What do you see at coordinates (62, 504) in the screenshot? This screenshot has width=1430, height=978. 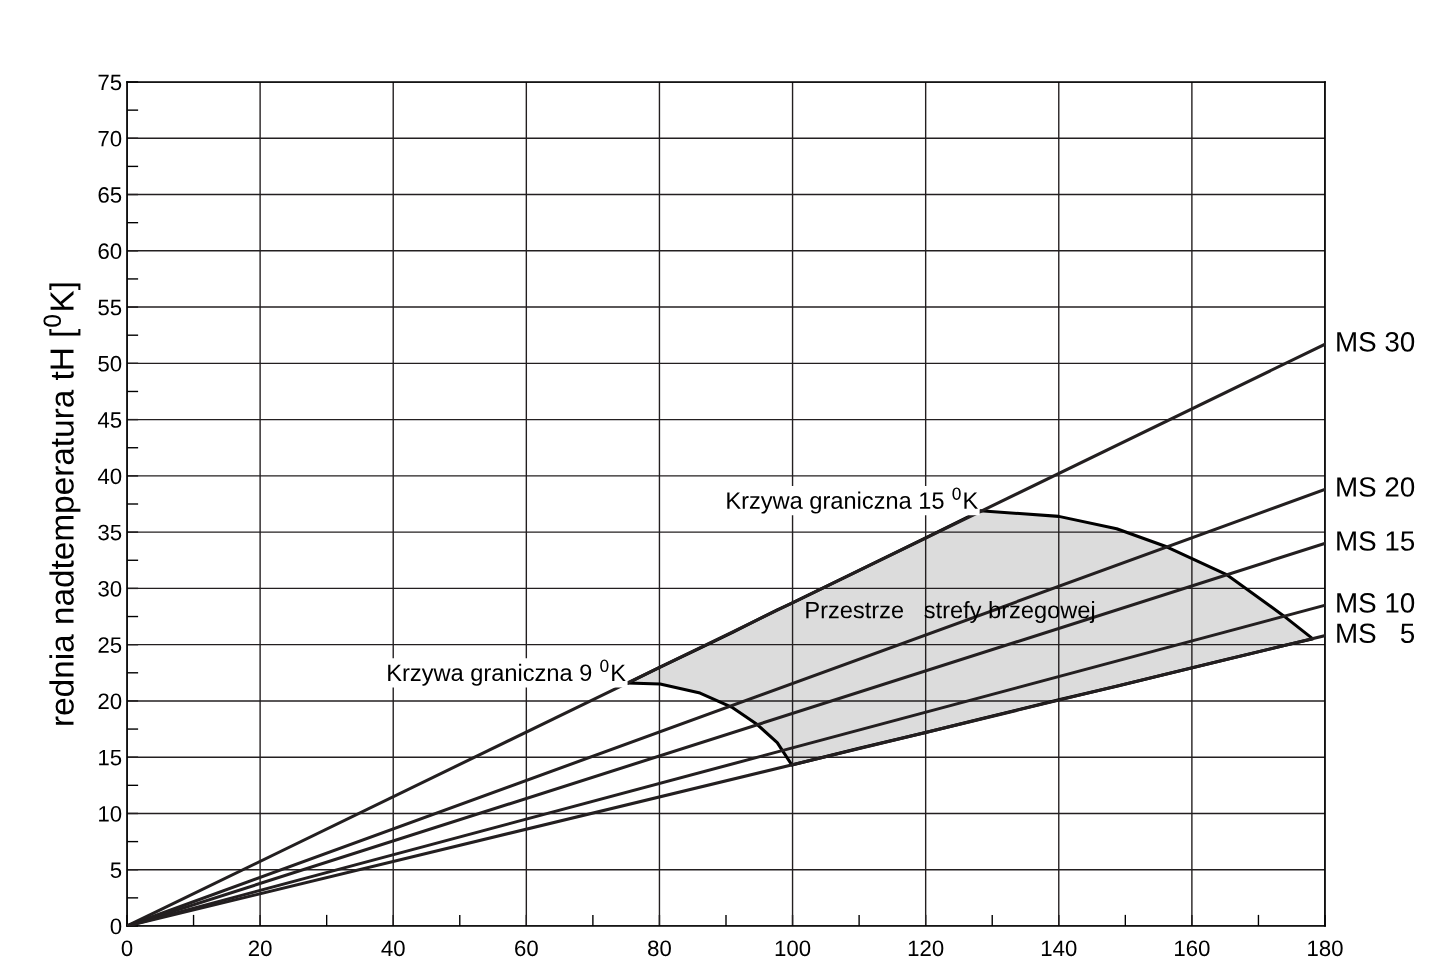 I see `y-axis-title: rednia nadtemperatura tH [$^{0}$K]` at bounding box center [62, 504].